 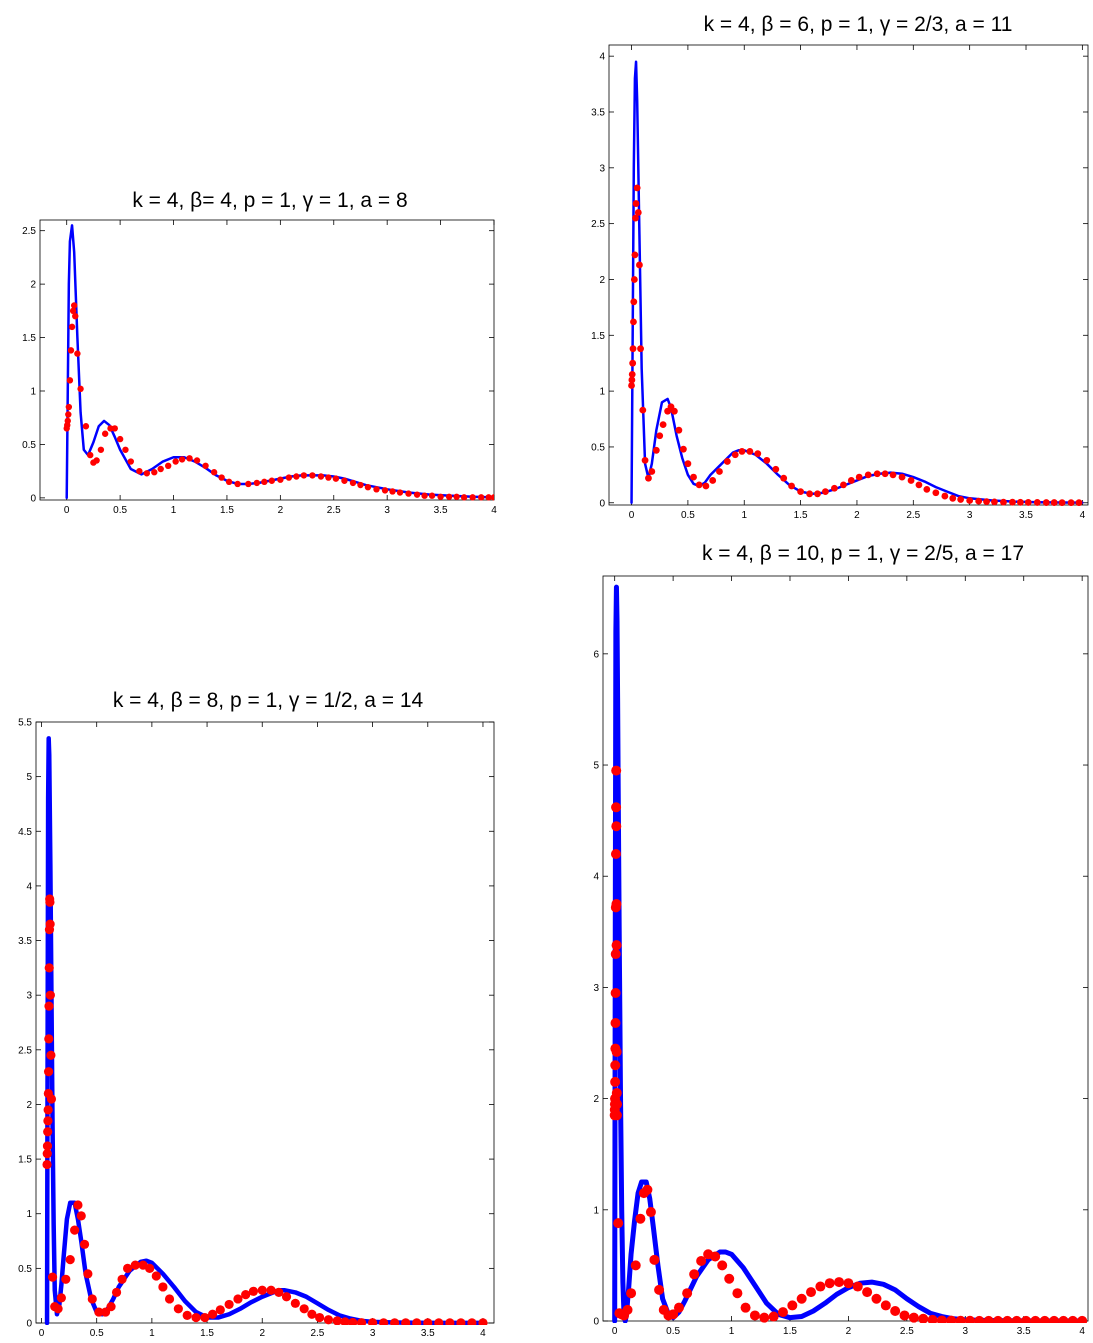 I want to click on y-tick-label: 4, so click(x=596, y=877).